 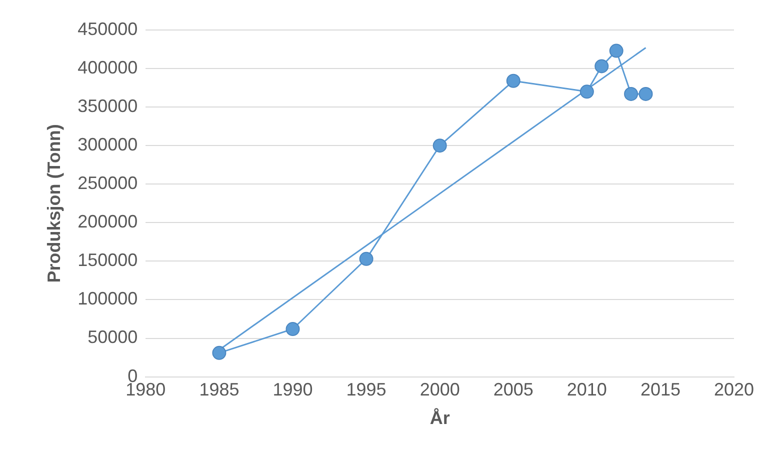 What do you see at coordinates (108, 144) in the screenshot?
I see `y-tick-label: 300000` at bounding box center [108, 144].